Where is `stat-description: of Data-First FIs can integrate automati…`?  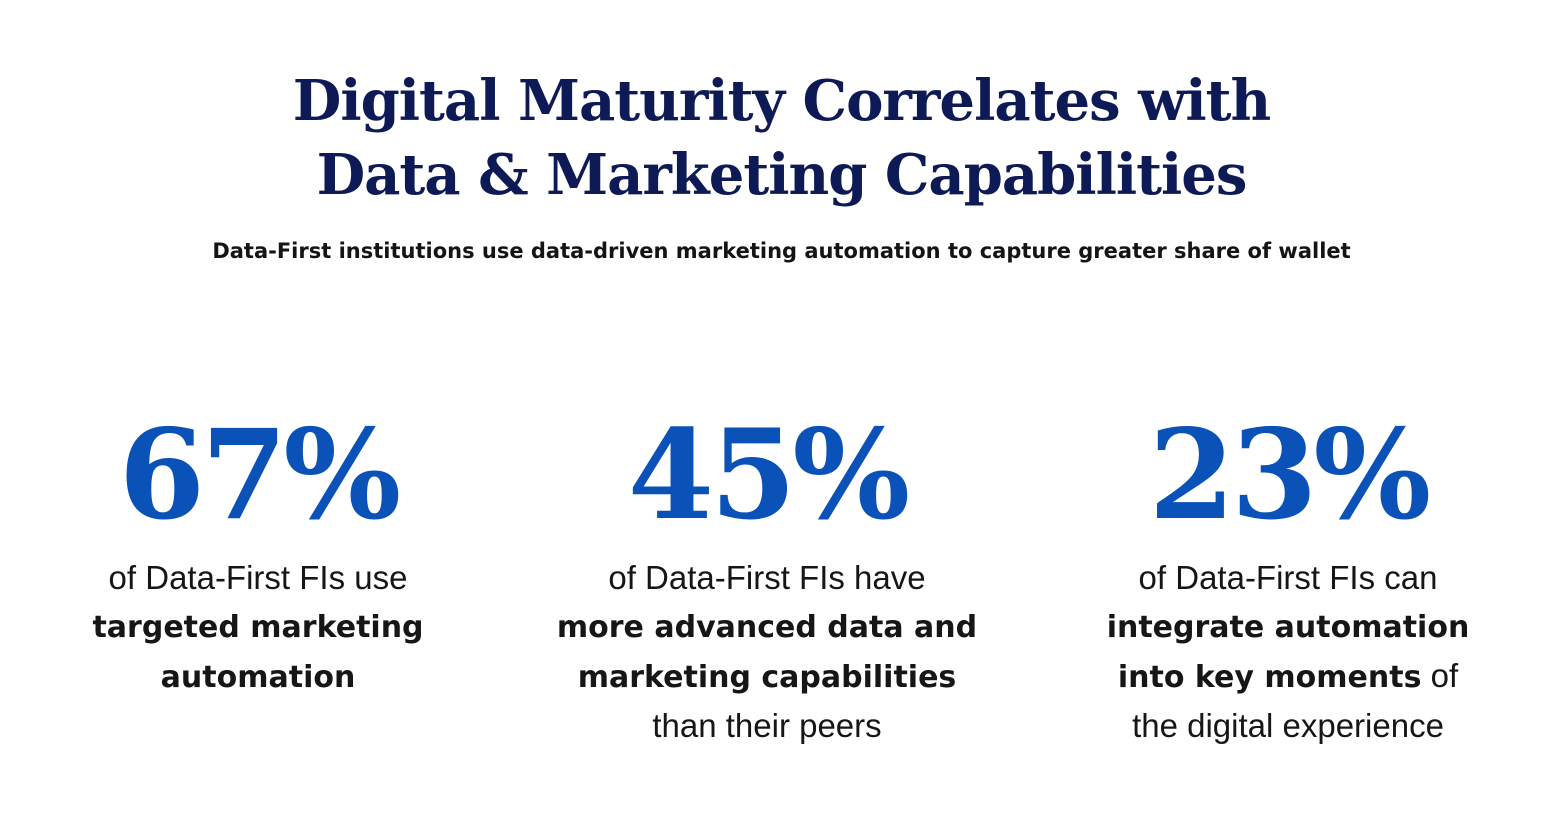 stat-description: of Data-First FIs can integrate automati… is located at coordinates (1288, 652).